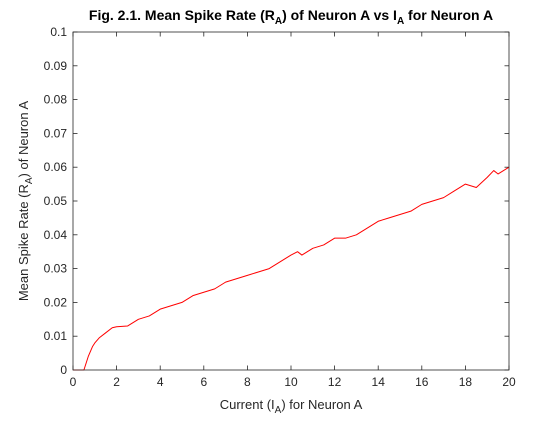 This screenshot has height=425, width=560. What do you see at coordinates (56, 302) in the screenshot?
I see `y-tick-label: 0.02` at bounding box center [56, 302].